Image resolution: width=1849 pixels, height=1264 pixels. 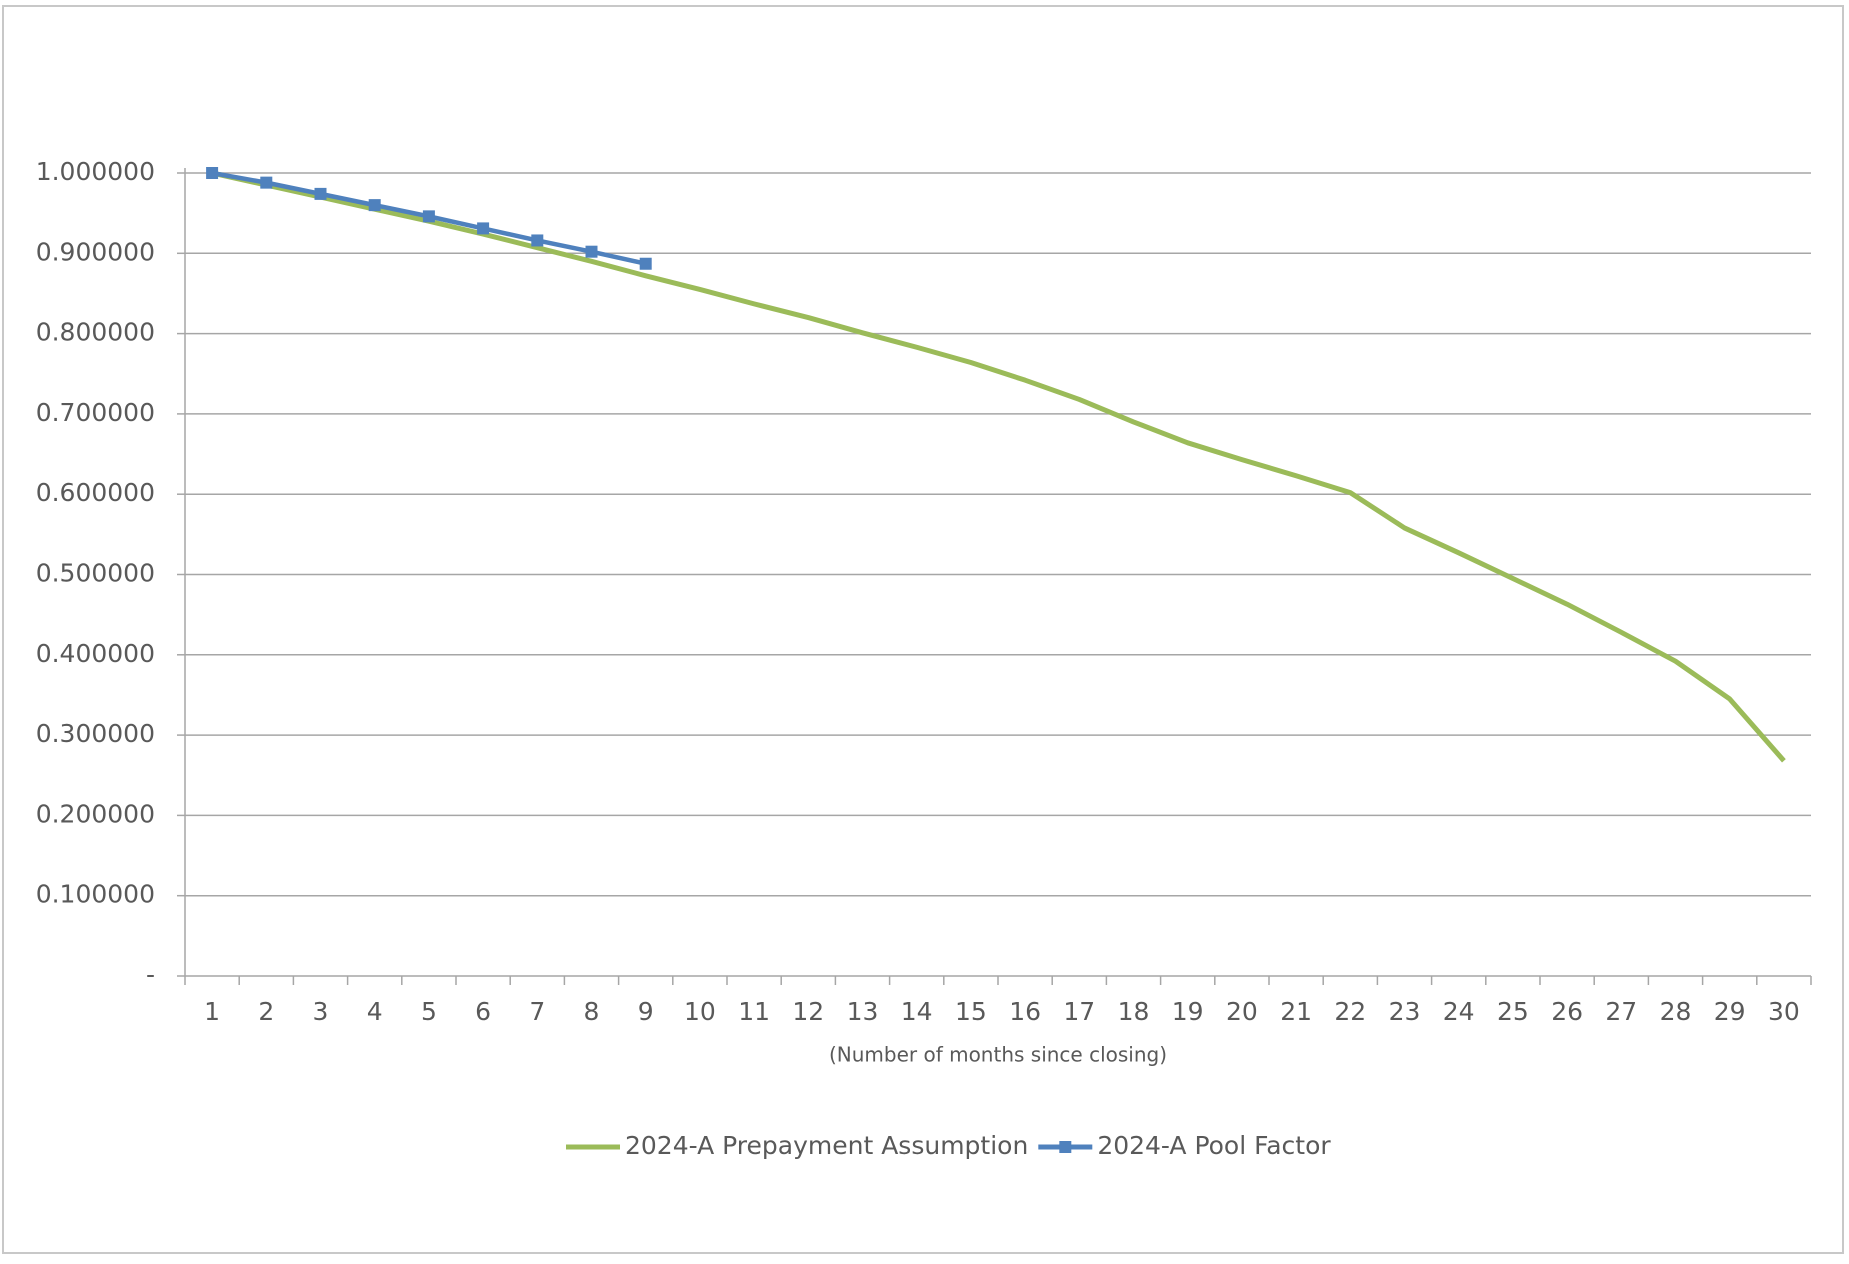 What do you see at coordinates (700, 1011) in the screenshot?
I see `x-tick-label: 10` at bounding box center [700, 1011].